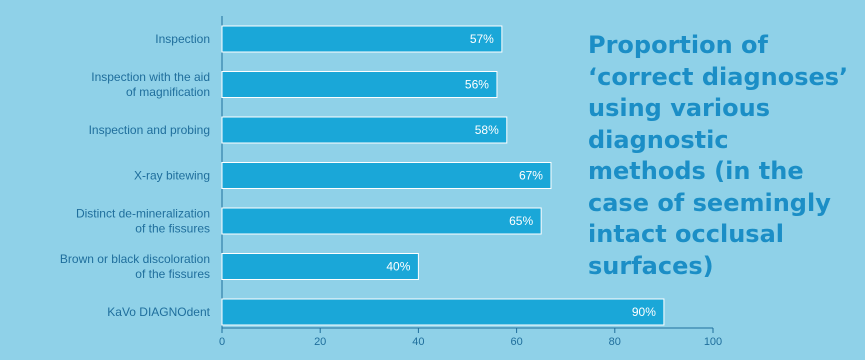  Describe the element at coordinates (398, 267) in the screenshot. I see `bar-value-label: 40%` at that location.